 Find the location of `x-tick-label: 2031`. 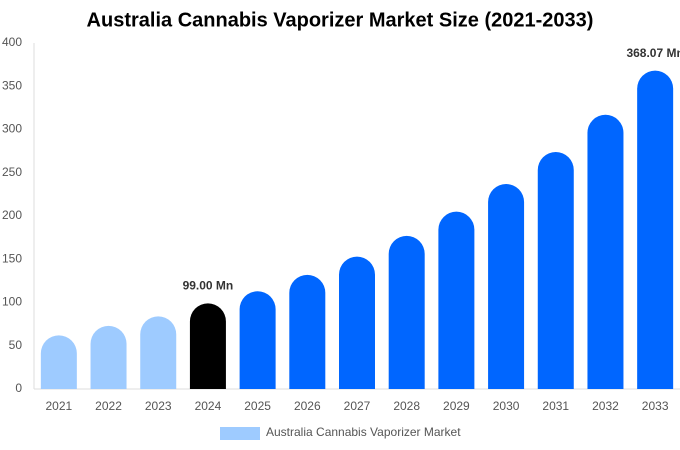

x-tick-label: 2031 is located at coordinates (555, 406).